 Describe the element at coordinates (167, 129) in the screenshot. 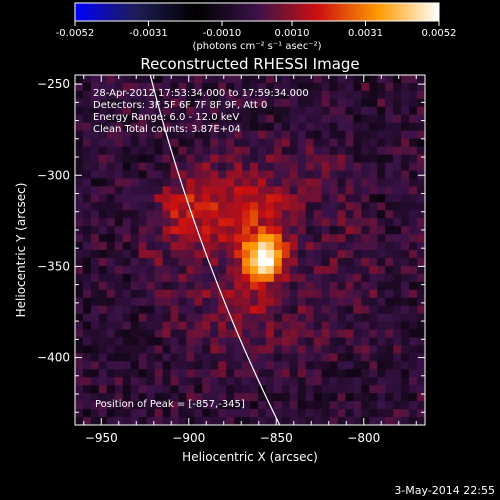

I see `annotation-clean-counts: Clean Total counts: 3.87E+04` at that location.